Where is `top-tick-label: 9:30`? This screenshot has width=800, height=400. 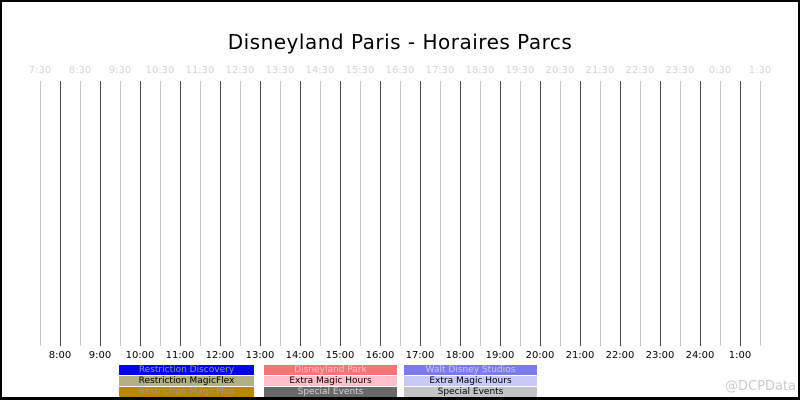
top-tick-label: 9:30 is located at coordinates (120, 70).